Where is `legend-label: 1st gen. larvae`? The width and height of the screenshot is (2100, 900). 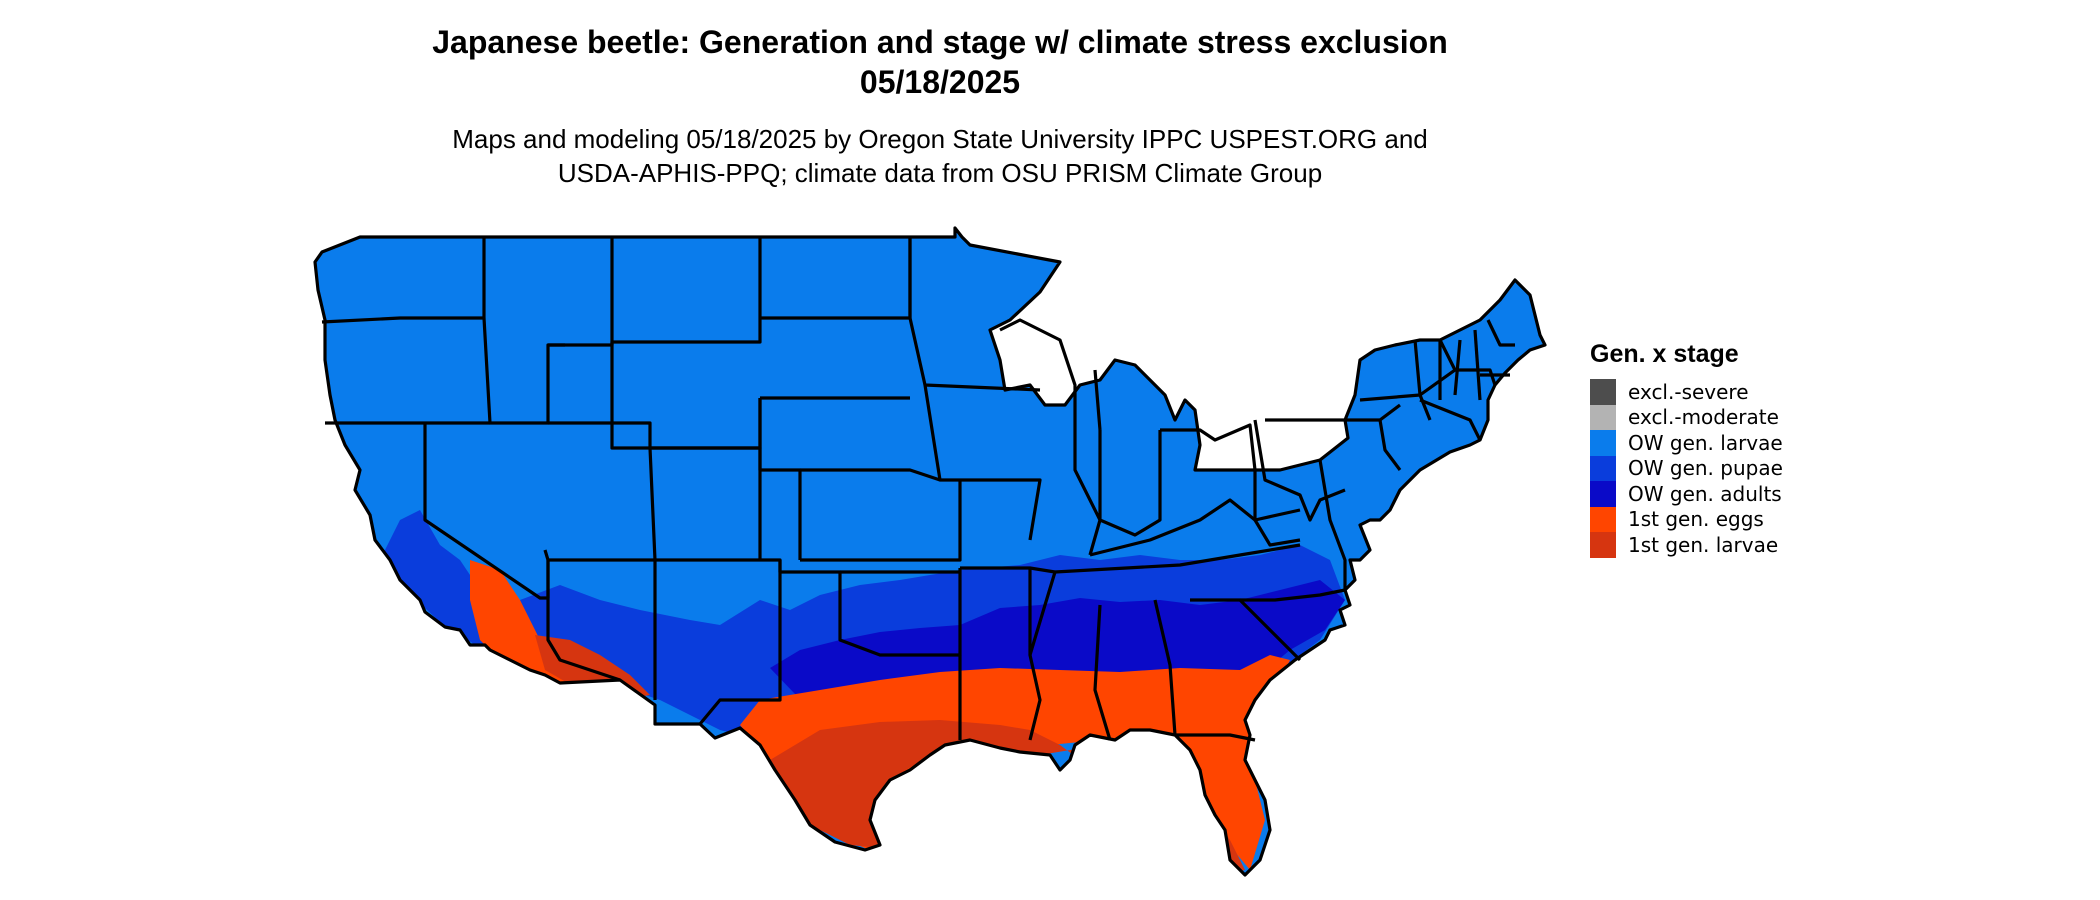
legend-label: 1st gen. larvae is located at coordinates (1703, 544).